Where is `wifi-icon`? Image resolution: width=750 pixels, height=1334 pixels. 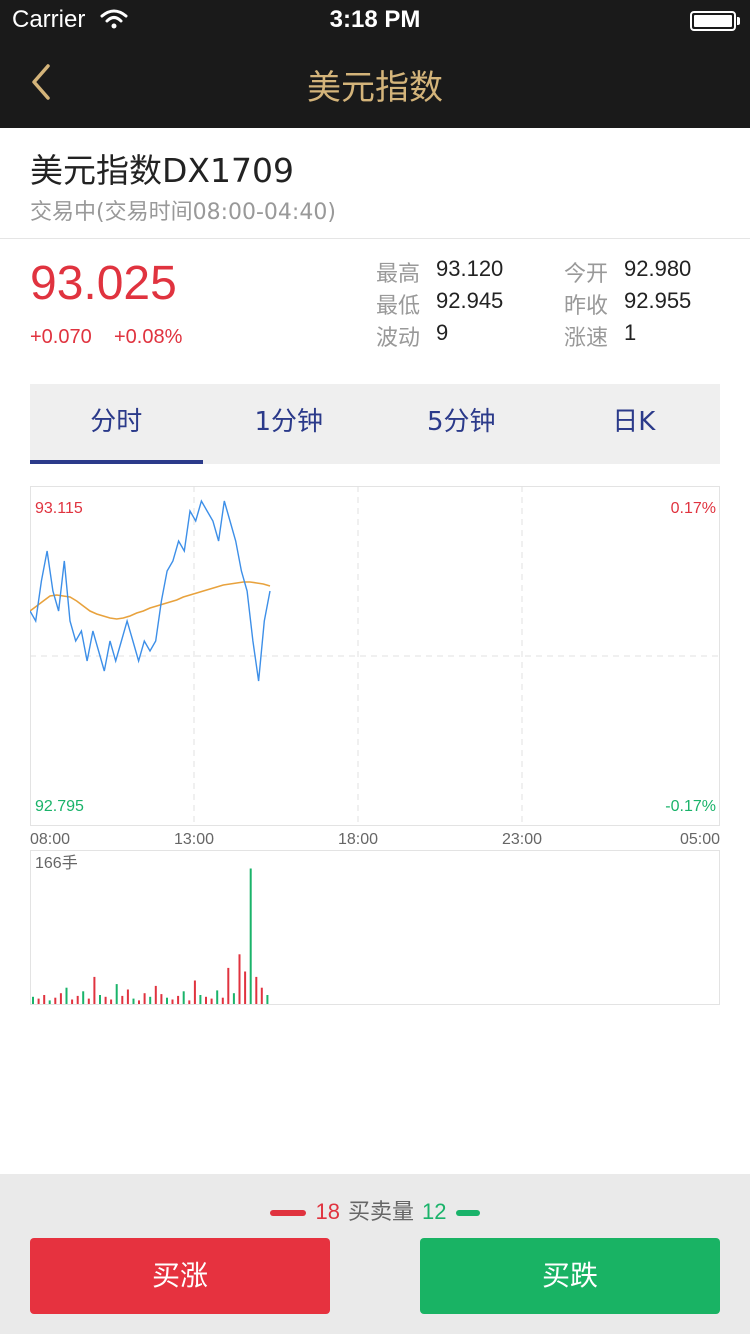 wifi-icon is located at coordinates (114, 19).